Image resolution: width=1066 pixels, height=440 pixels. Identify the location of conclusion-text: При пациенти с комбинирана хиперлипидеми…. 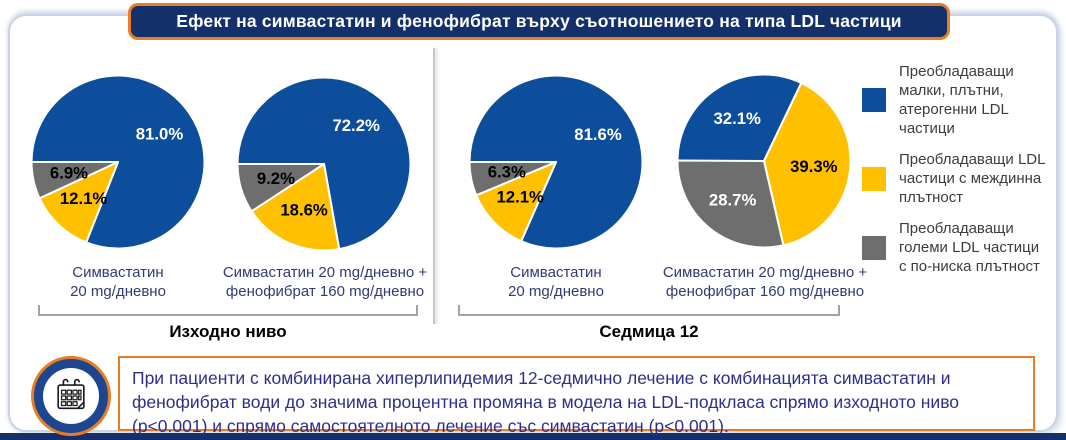
(546, 402).